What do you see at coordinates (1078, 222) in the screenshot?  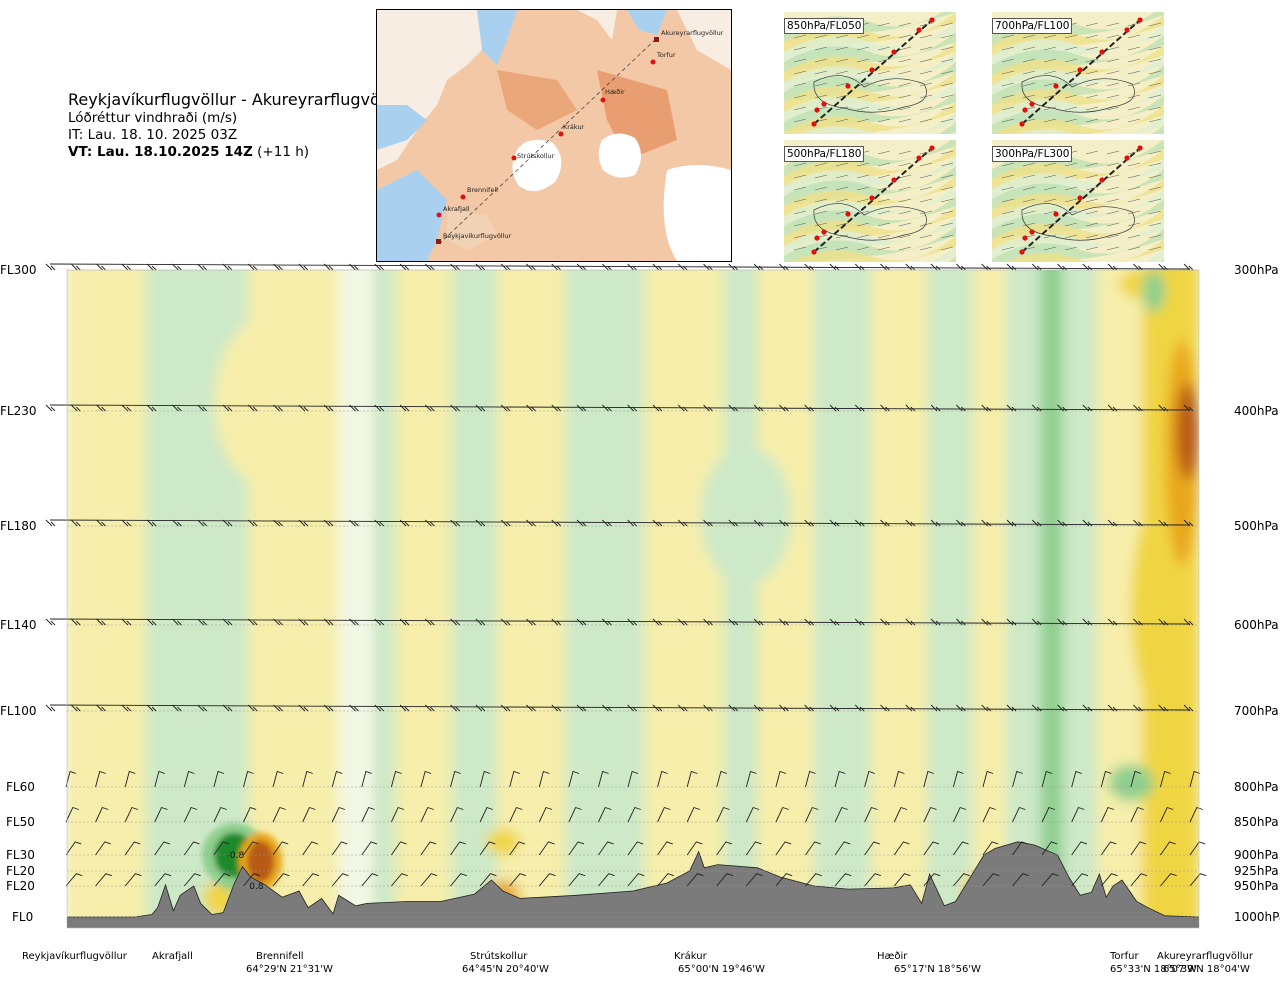 I see `panel-coastline` at bounding box center [1078, 222].